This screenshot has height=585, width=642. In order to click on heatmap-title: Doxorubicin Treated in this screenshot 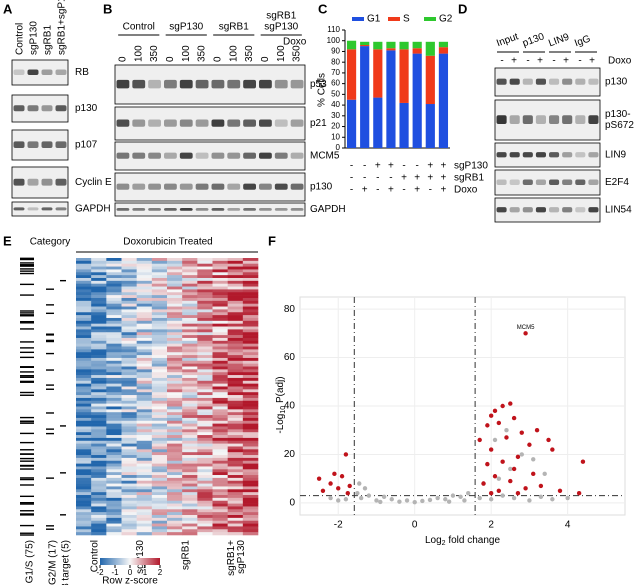, I will do `click(168, 242)`.